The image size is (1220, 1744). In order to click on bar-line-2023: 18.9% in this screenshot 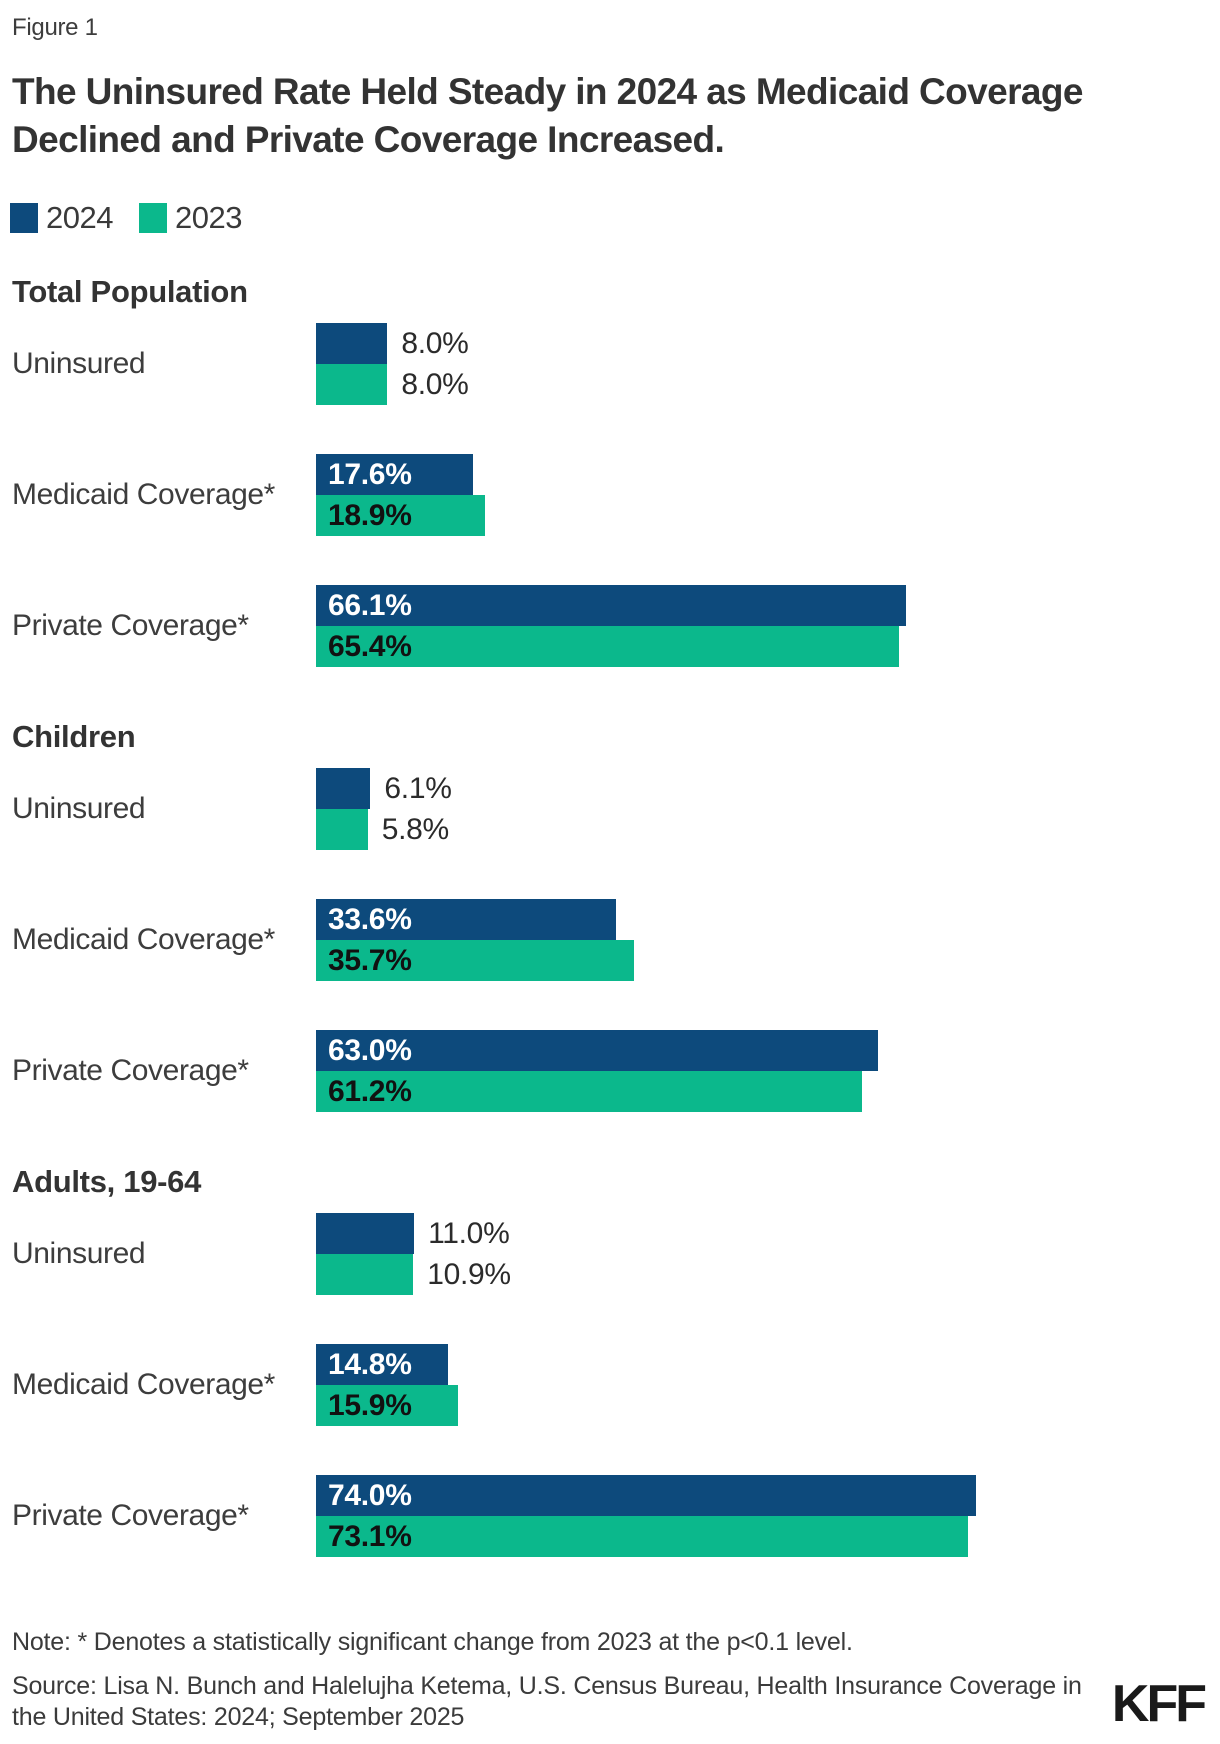, I will do `click(762, 515)`.